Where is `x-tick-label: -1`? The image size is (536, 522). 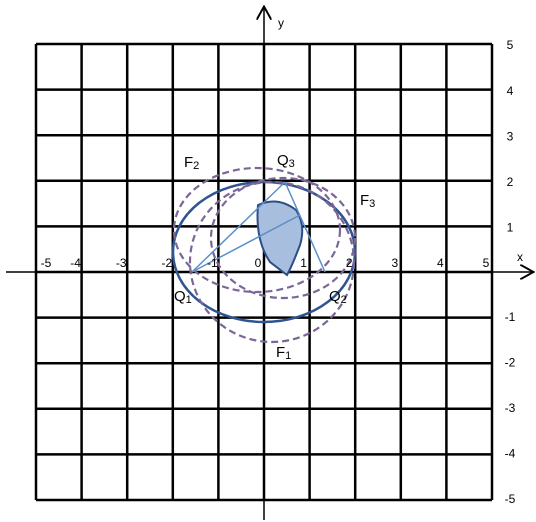
x-tick-label: -1 is located at coordinates (212, 263).